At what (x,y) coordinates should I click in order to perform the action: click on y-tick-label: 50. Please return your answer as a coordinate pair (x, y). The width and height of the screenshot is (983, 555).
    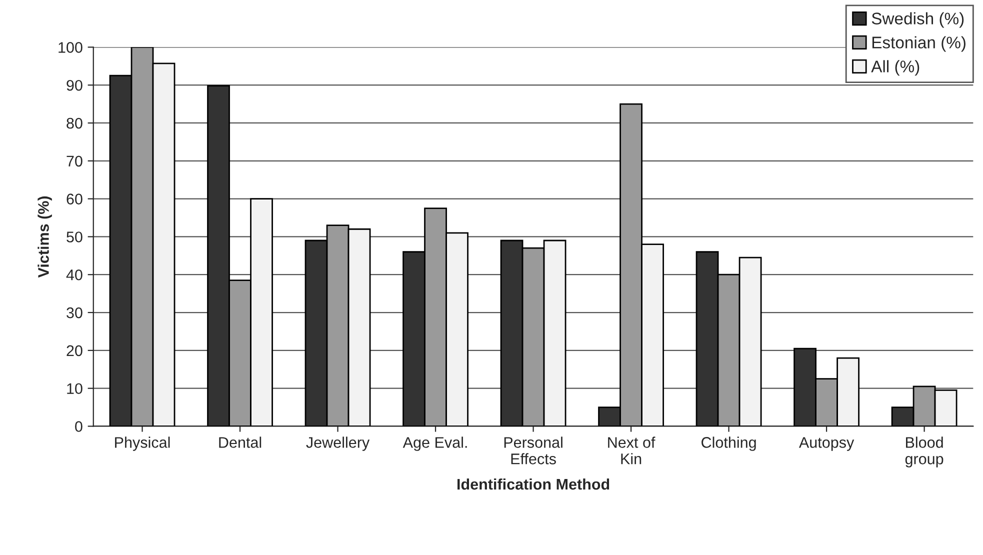
    Looking at the image, I should click on (74, 237).